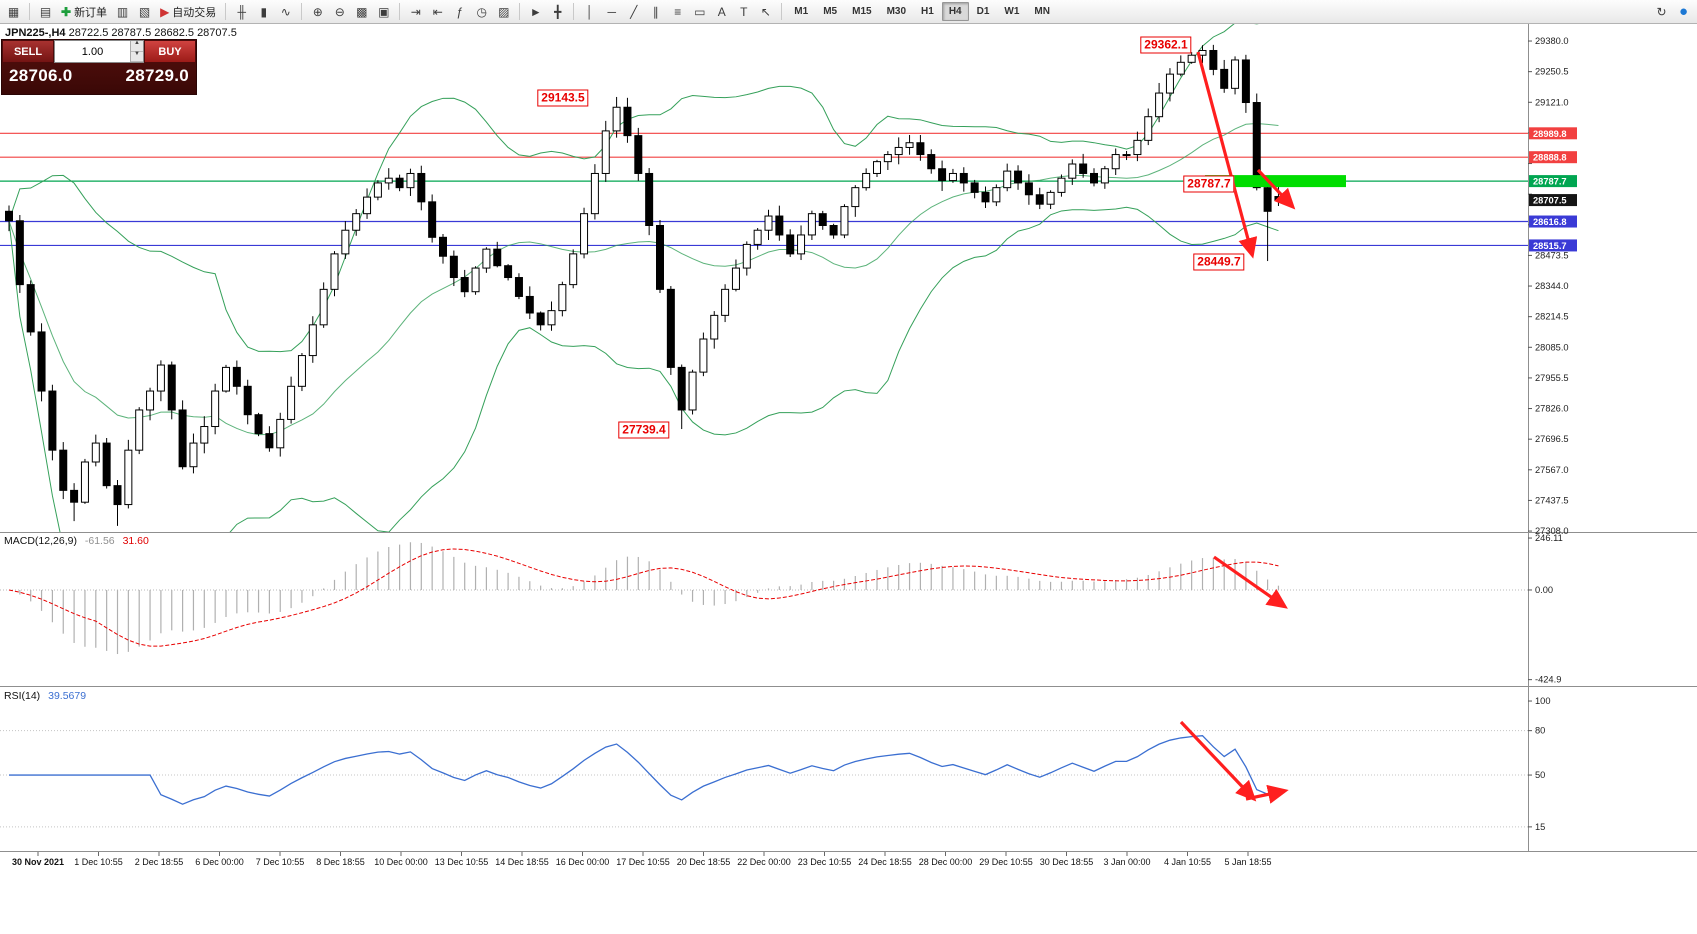  What do you see at coordinates (589, 12) in the screenshot?
I see `vertical-line-icon: │` at bounding box center [589, 12].